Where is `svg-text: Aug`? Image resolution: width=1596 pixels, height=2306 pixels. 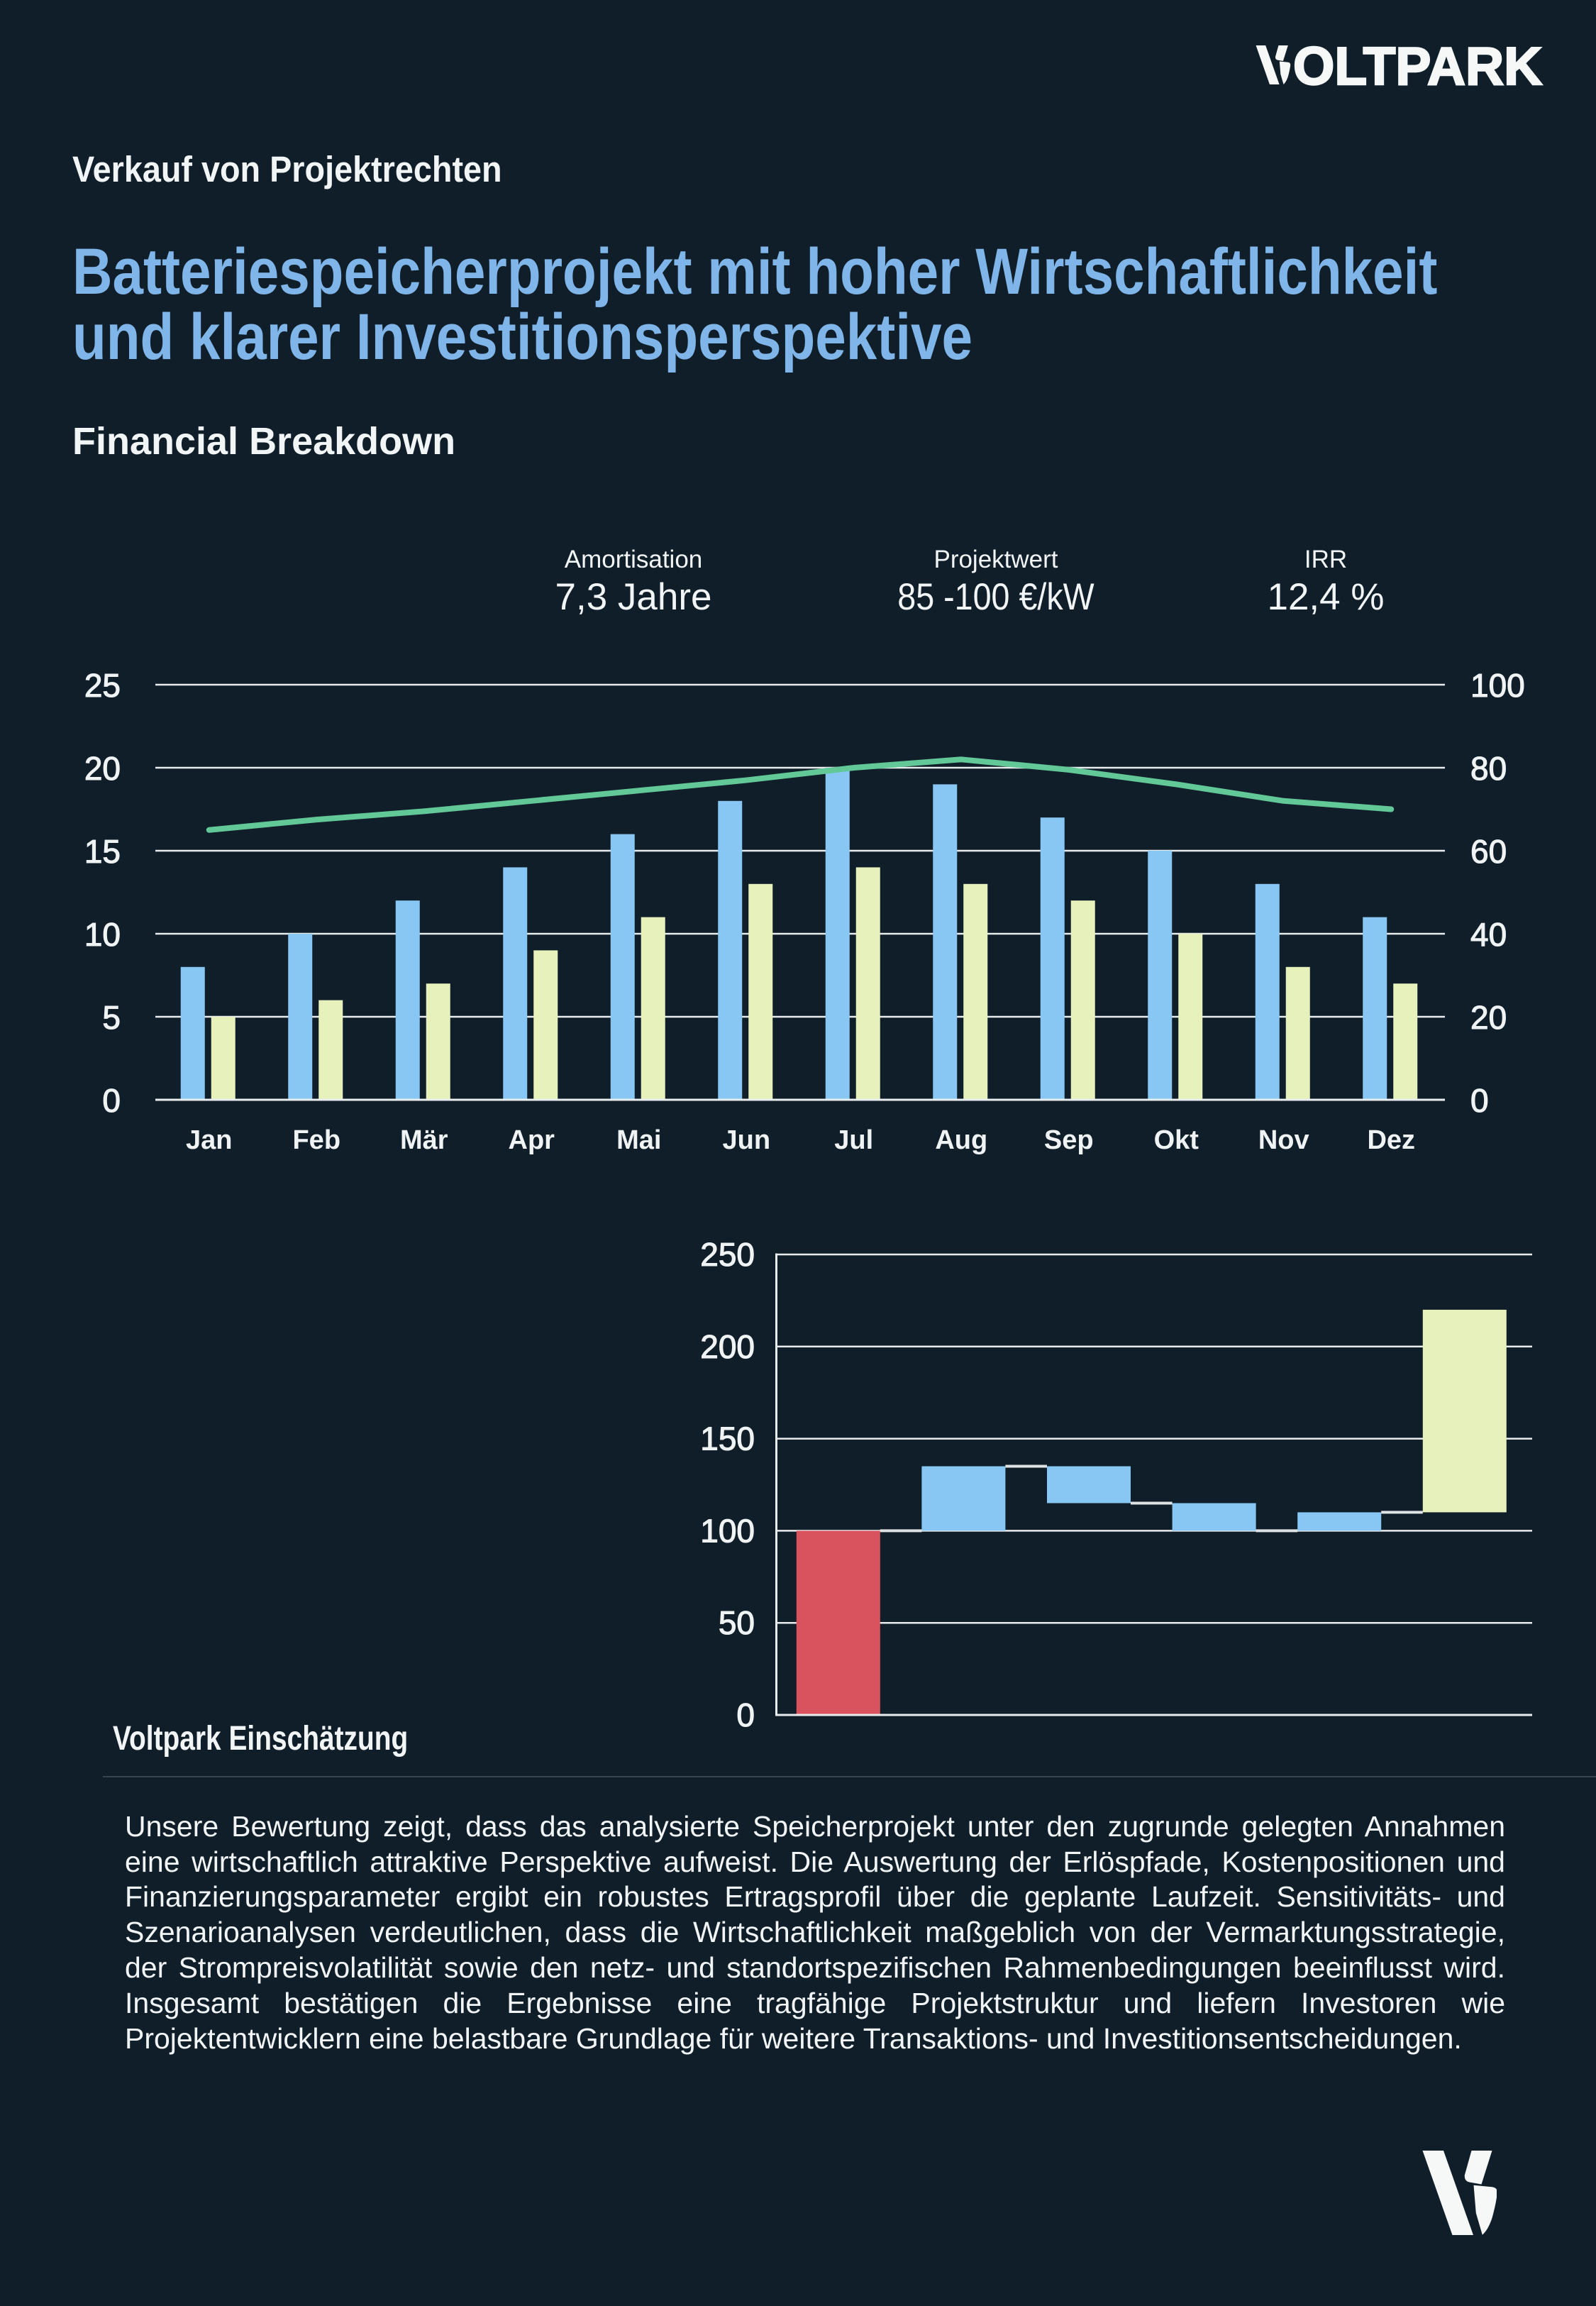
svg-text: Aug is located at coordinates (961, 1140).